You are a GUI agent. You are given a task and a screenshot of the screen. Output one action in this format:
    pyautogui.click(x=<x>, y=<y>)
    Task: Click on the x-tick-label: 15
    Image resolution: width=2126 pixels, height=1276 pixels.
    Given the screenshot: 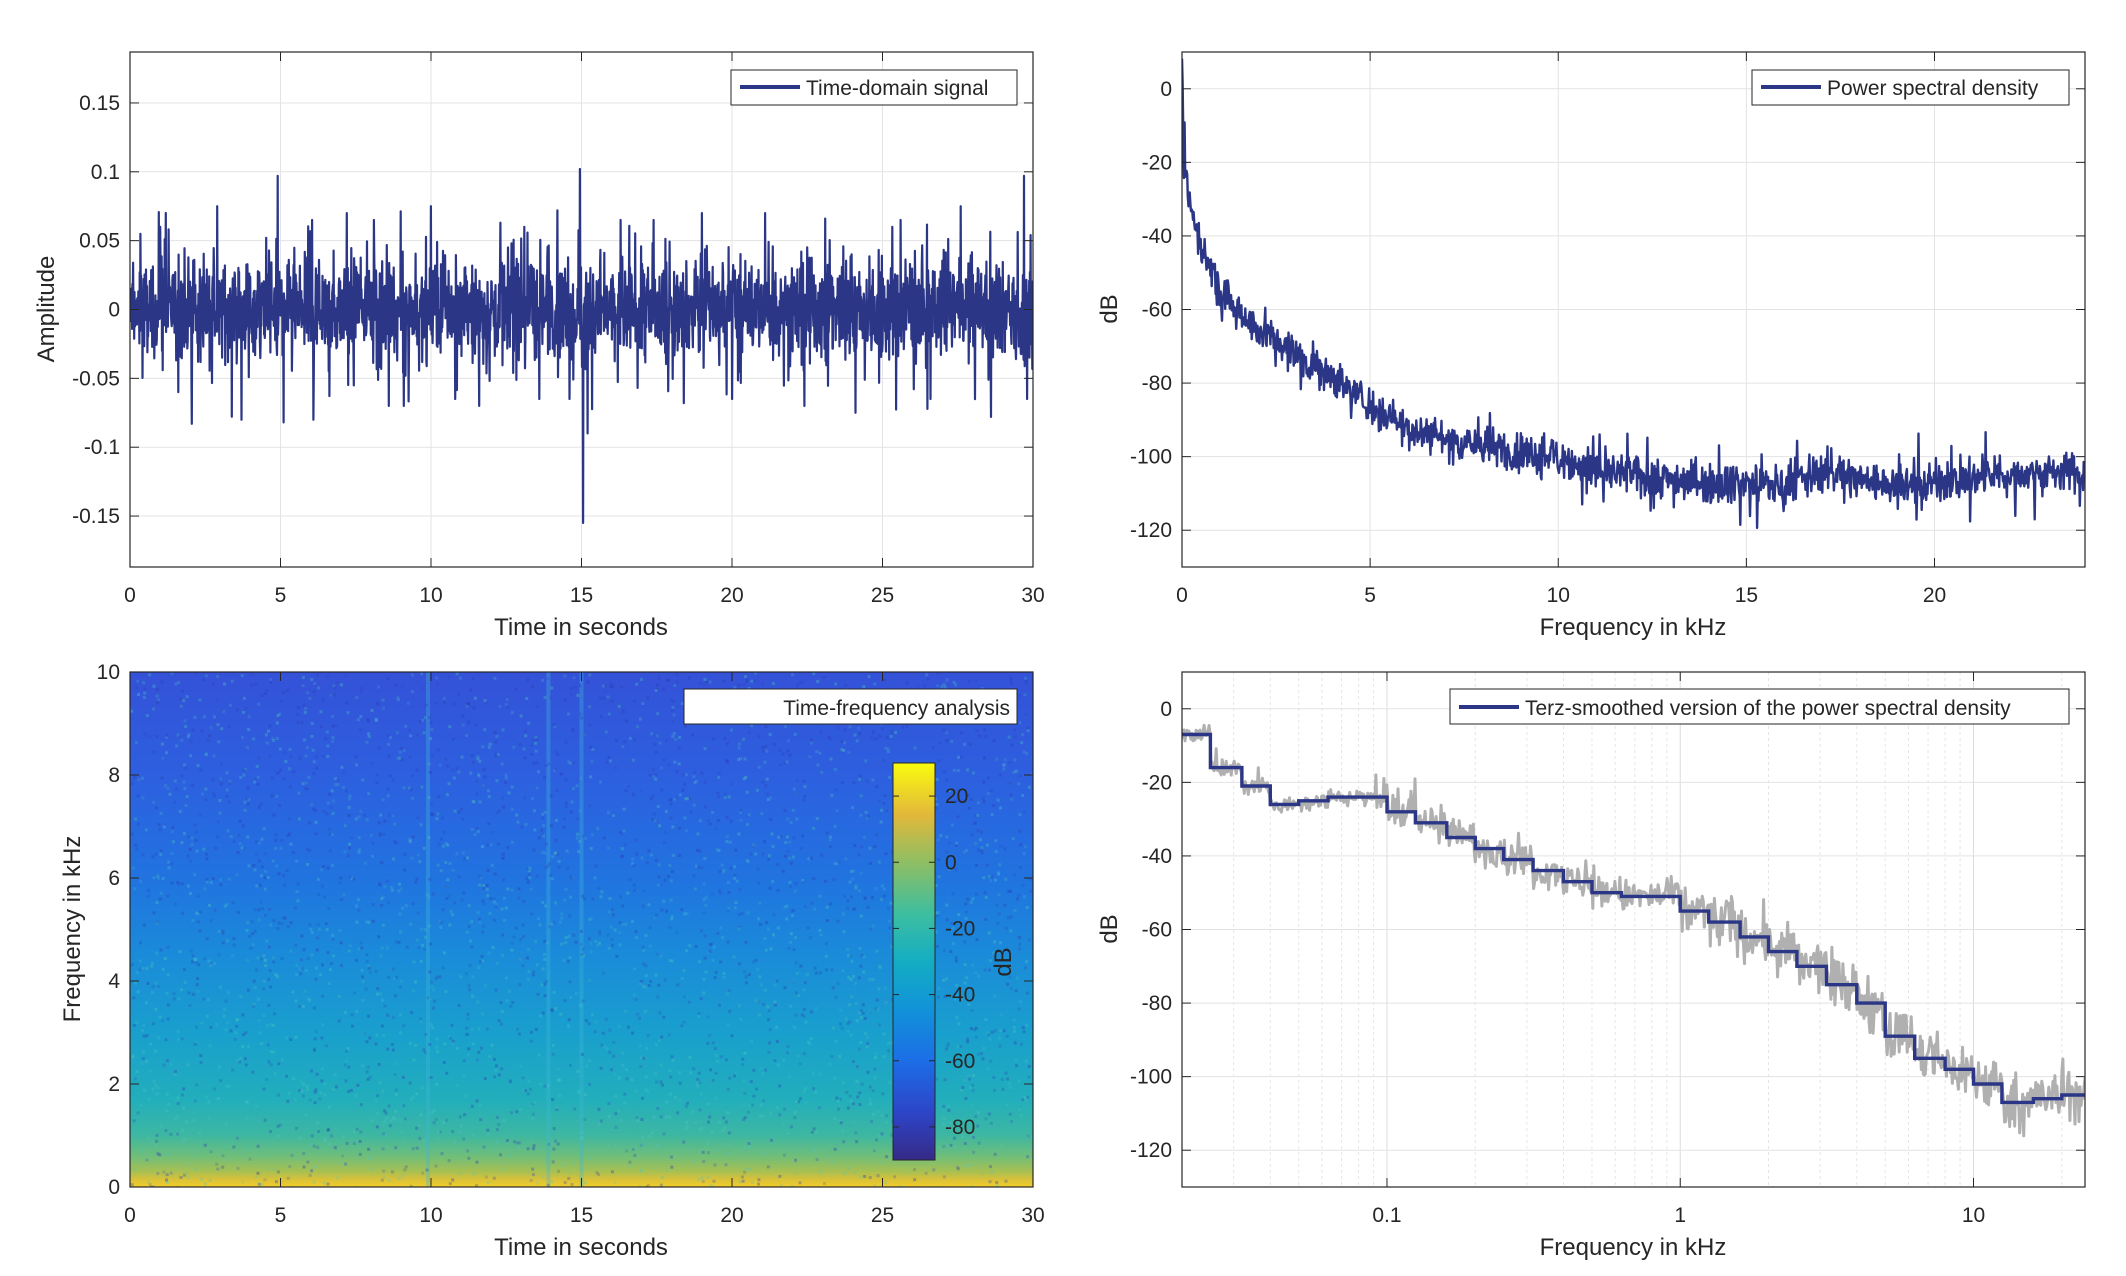 What is the action you would take?
    pyautogui.click(x=581, y=595)
    